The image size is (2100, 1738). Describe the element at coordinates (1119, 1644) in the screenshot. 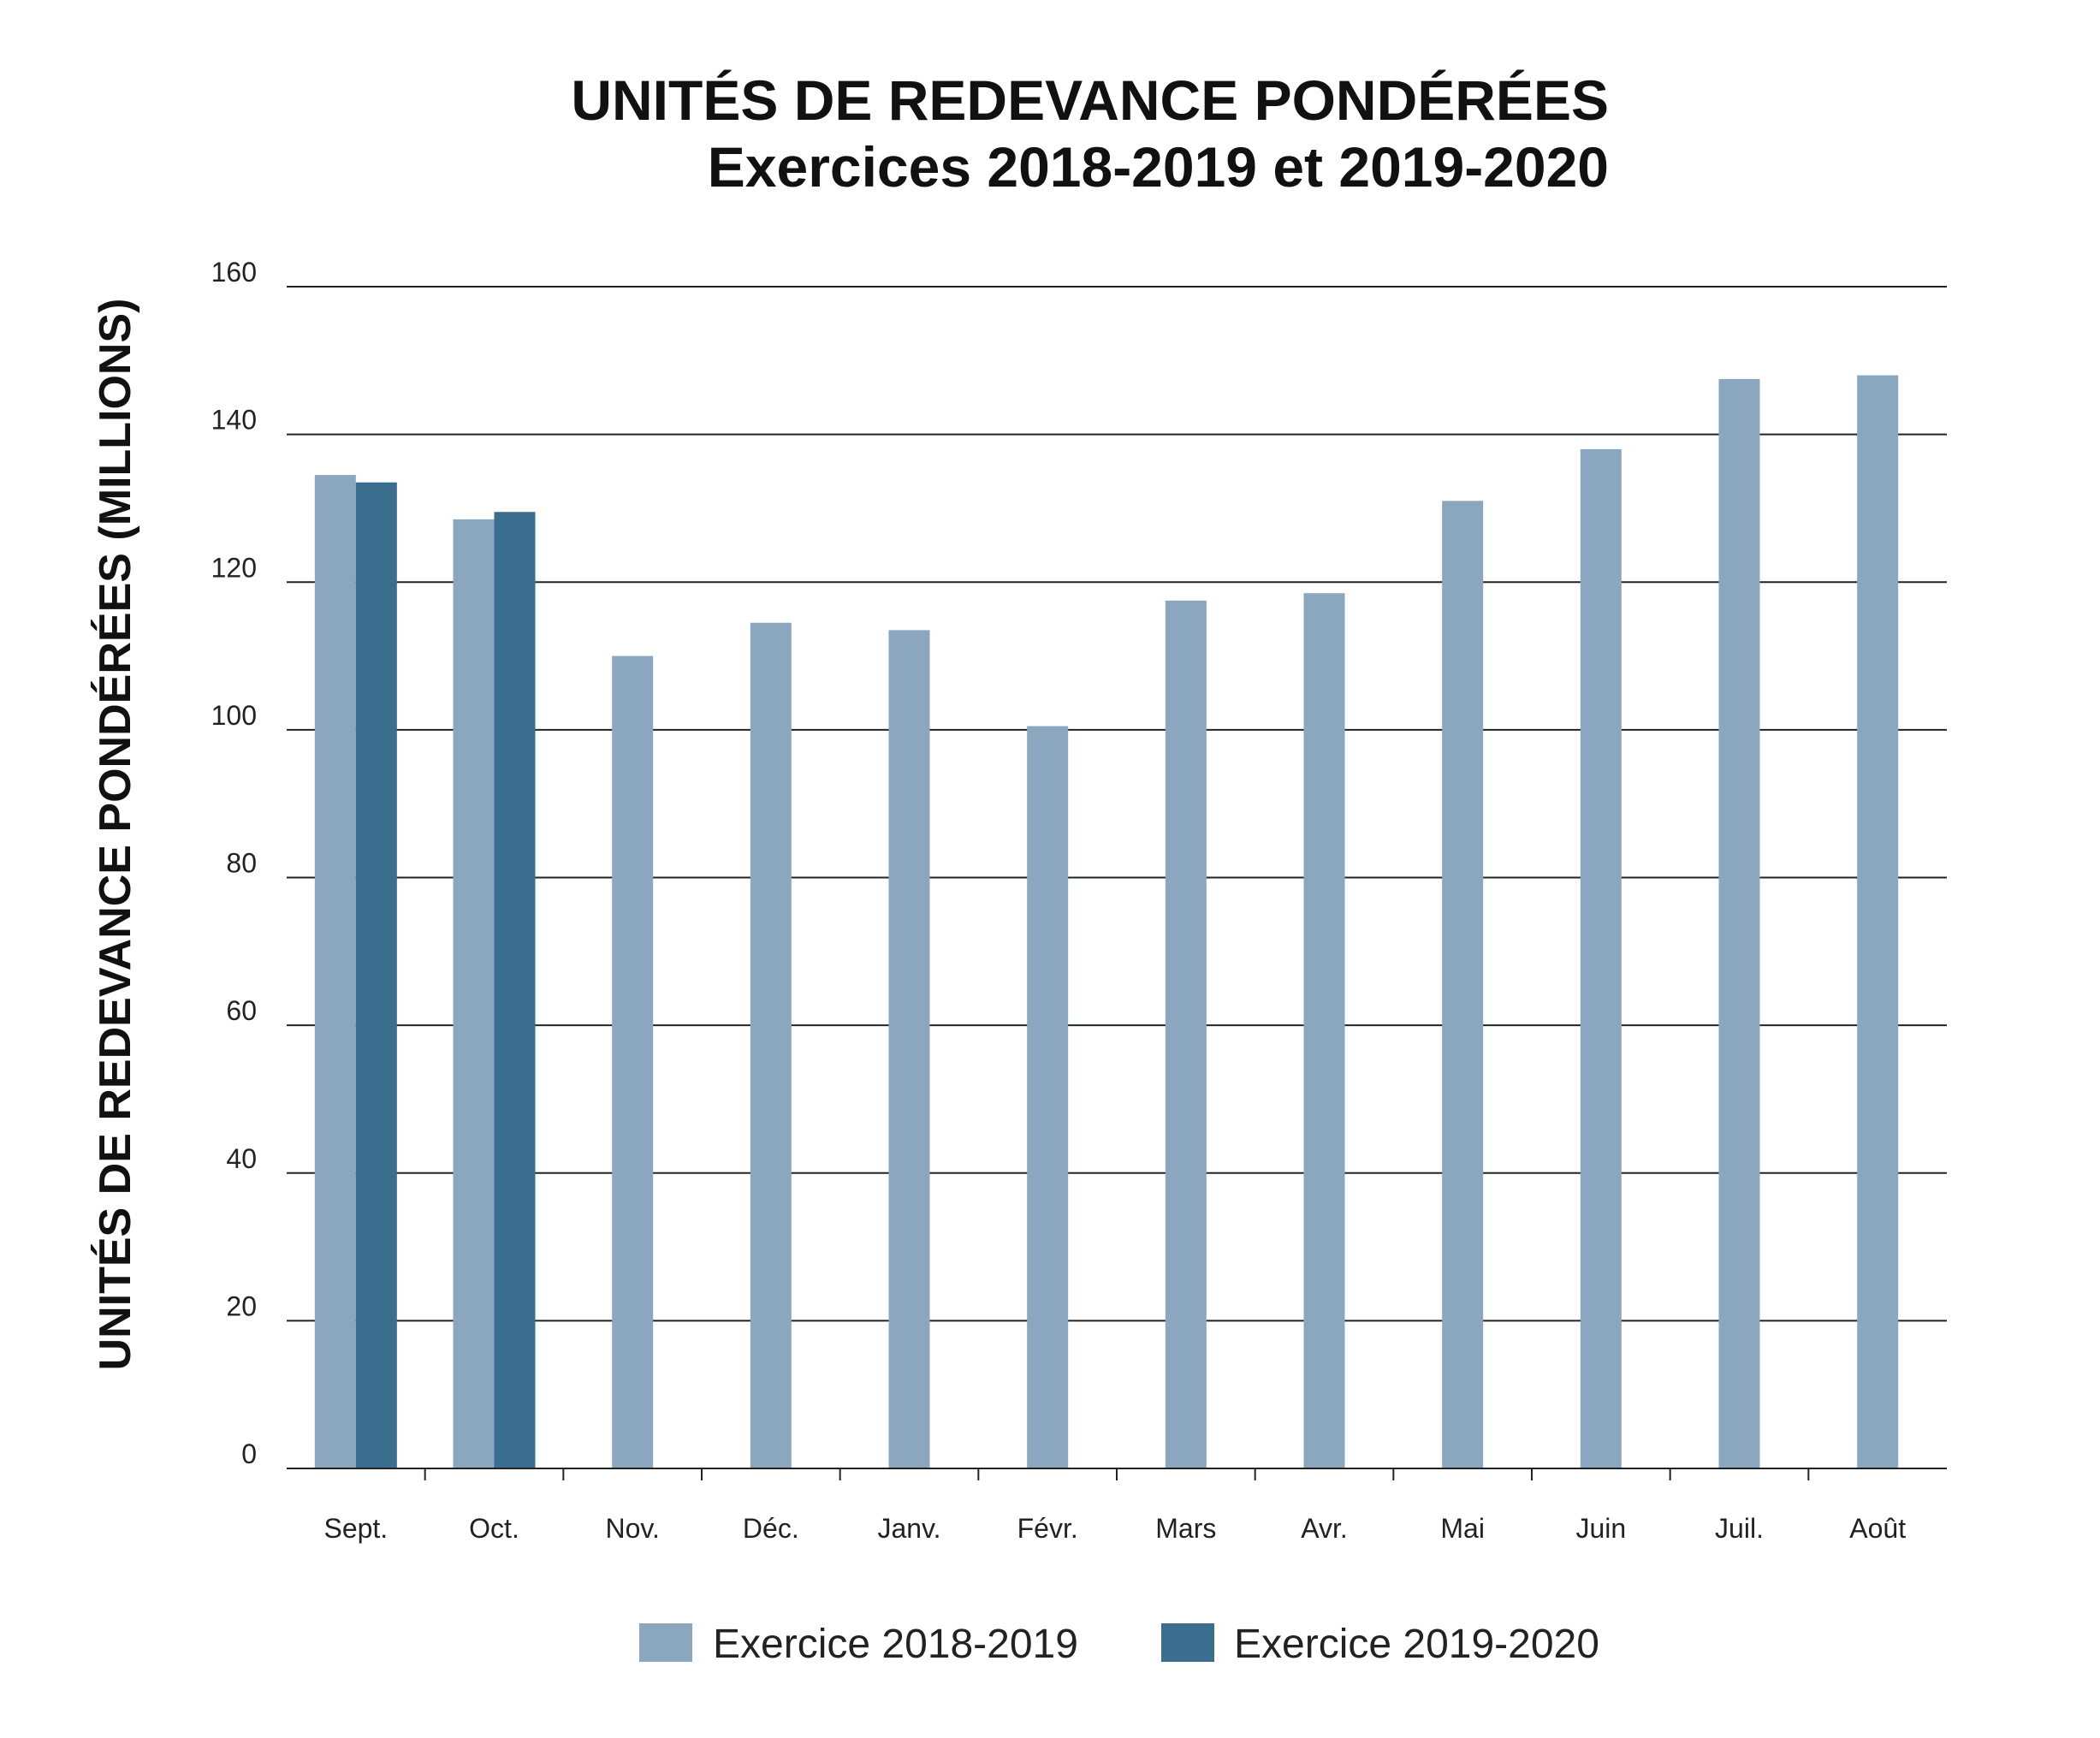

I see `legend: Exercice 2018-2019 Exercice 2019-2020` at that location.